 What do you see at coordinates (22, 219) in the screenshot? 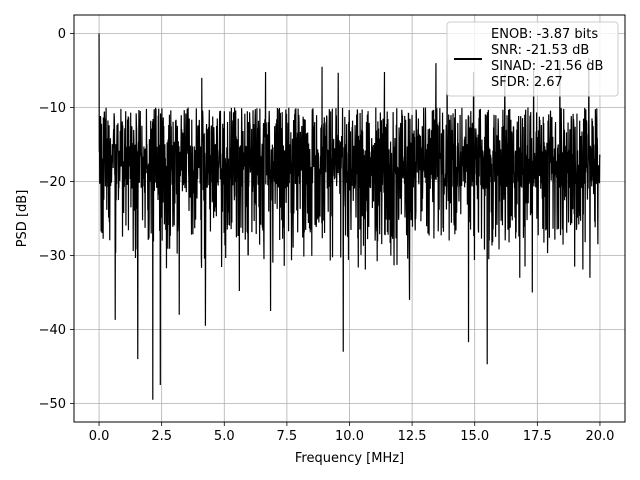
I see `y-axis-label: PSD [dB]` at bounding box center [22, 219].